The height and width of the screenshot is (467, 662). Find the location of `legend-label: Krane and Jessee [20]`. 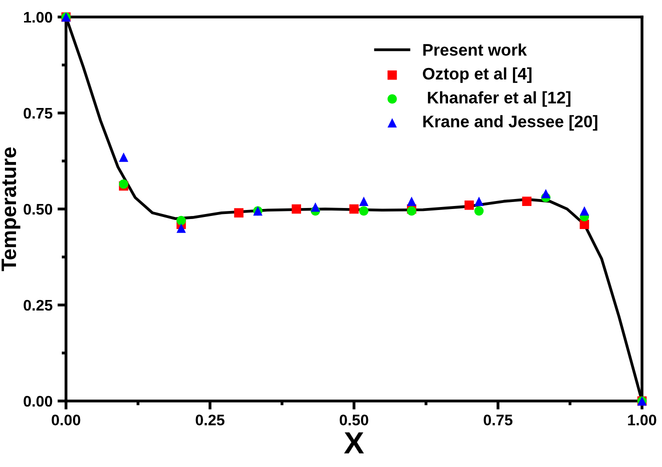

legend-label: Krane and Jessee [20] is located at coordinates (510, 123).